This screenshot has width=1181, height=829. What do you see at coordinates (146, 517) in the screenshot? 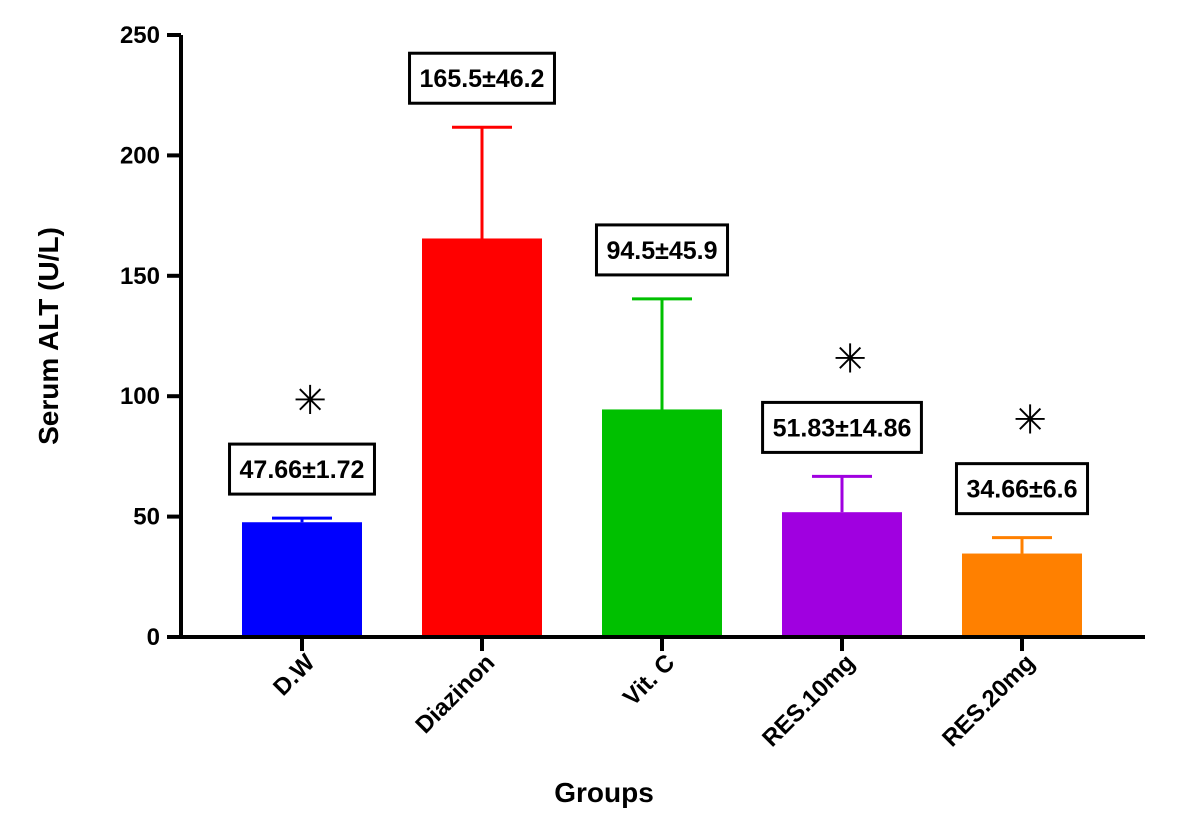
I see `y-tick-label: 50` at bounding box center [146, 517].